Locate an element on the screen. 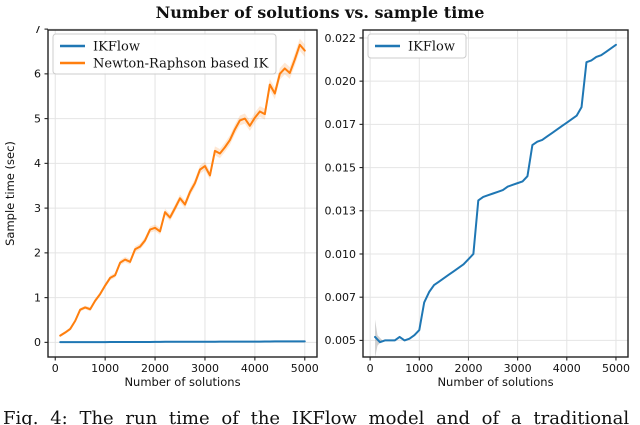  svg-text: 0.020 is located at coordinates (341, 81).